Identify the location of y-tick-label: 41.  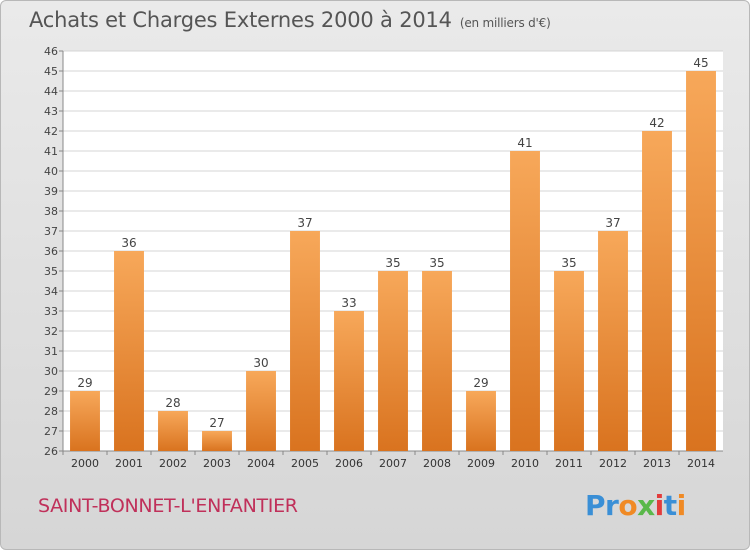
(51, 151).